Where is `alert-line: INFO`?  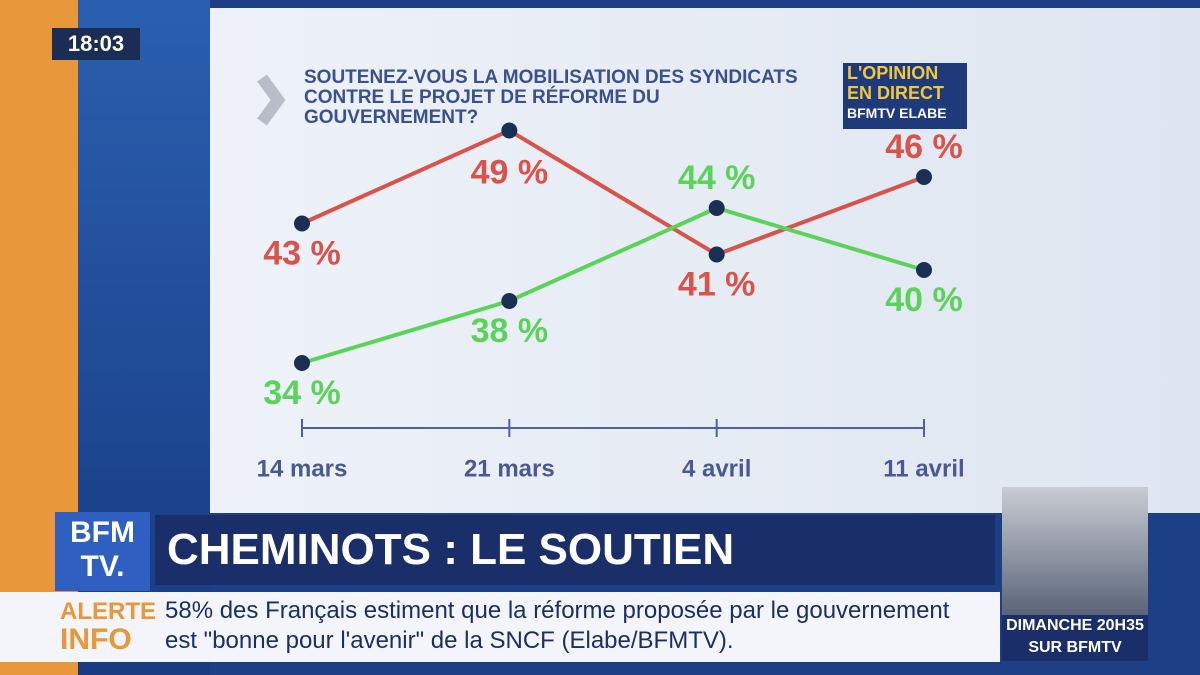
alert-line: INFO is located at coordinates (96, 639).